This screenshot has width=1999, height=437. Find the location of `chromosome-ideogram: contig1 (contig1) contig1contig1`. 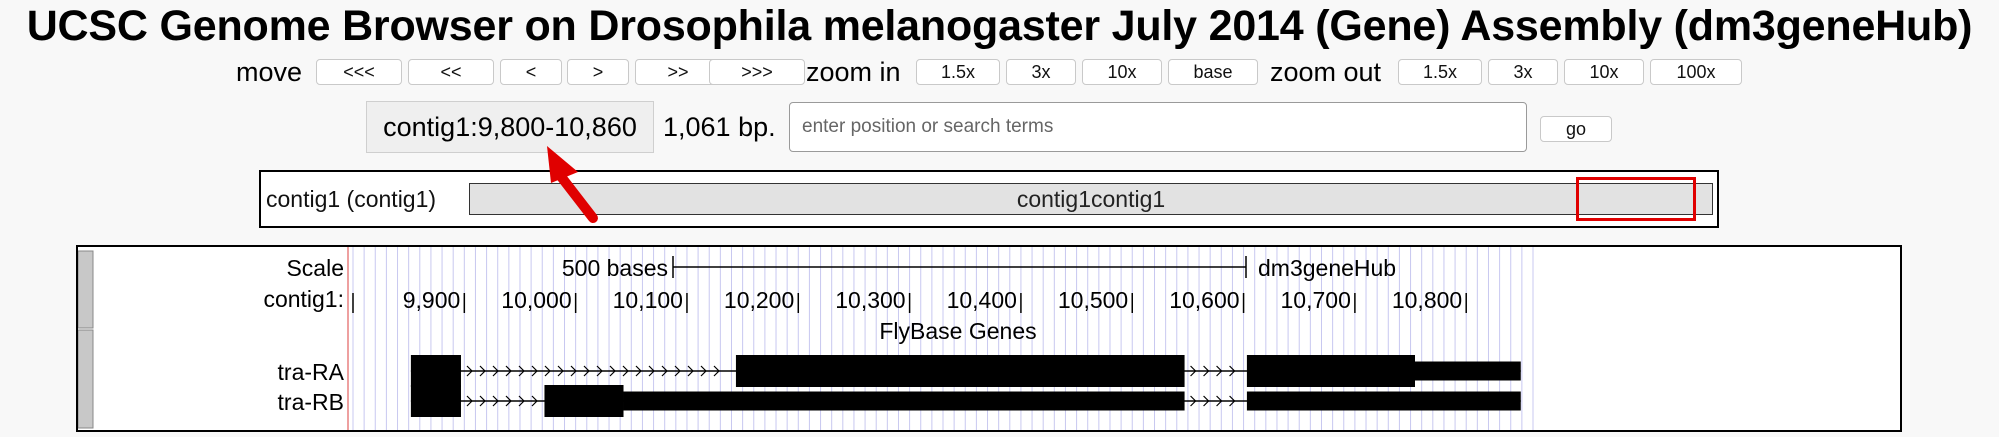

chromosome-ideogram: contig1 (contig1) contig1contig1 is located at coordinates (989, 199).